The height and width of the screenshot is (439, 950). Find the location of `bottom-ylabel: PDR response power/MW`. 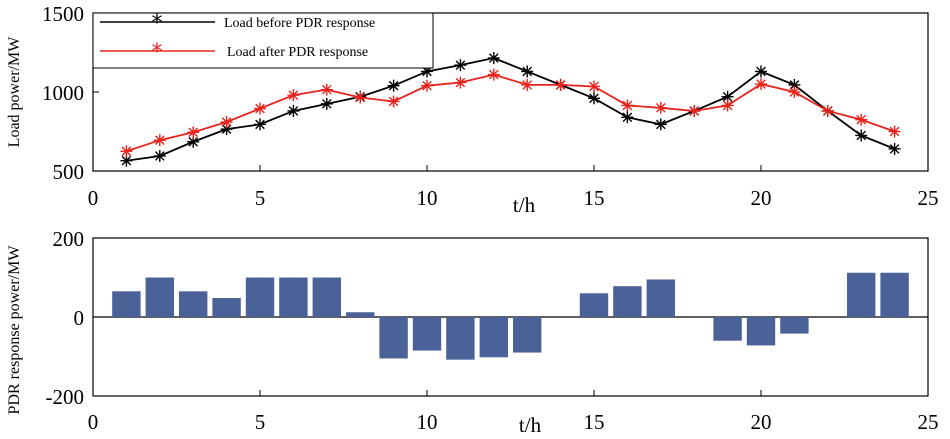

bottom-ylabel: PDR response power/MW is located at coordinates (14, 330).